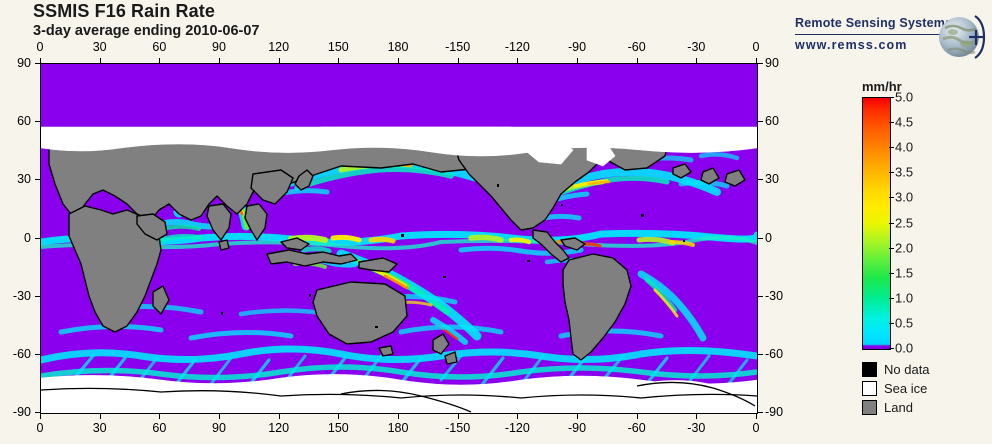  I want to click on map-legend: No data Sea ice Land, so click(896, 388).